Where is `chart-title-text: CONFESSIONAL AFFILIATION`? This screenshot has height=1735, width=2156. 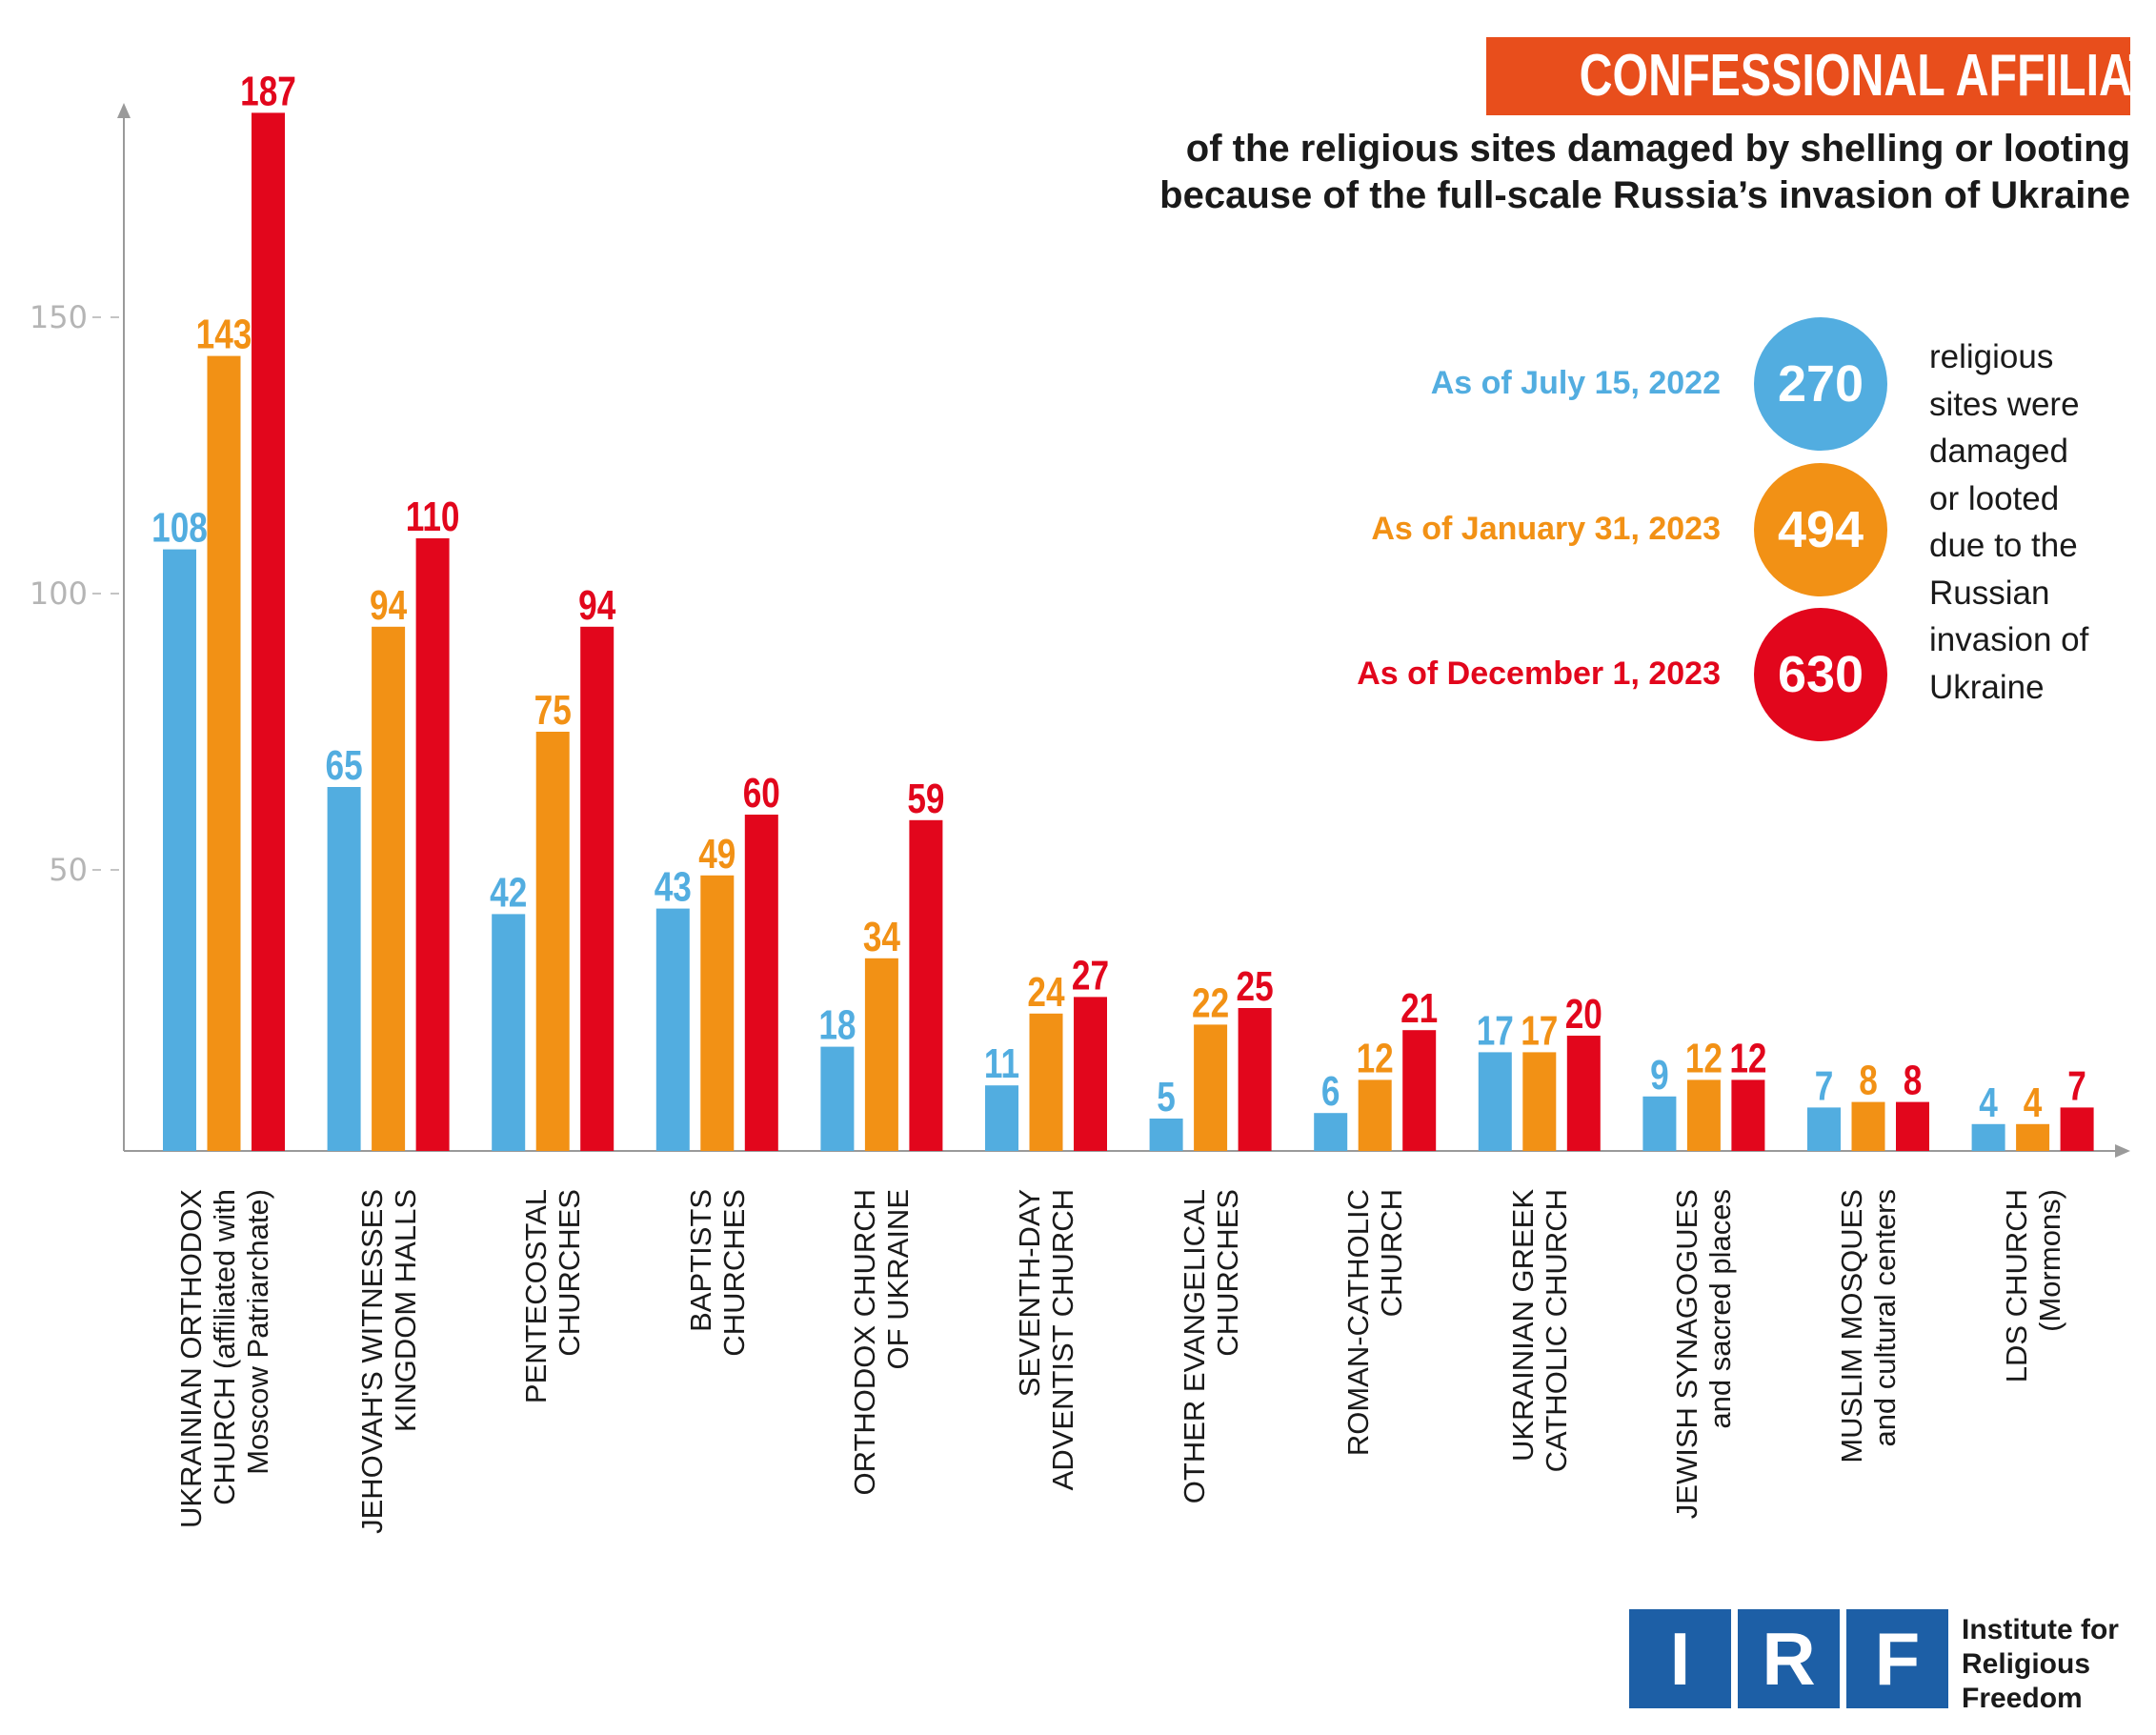
chart-title-text: CONFESSIONAL AFFILIATION is located at coordinates (1868, 76).